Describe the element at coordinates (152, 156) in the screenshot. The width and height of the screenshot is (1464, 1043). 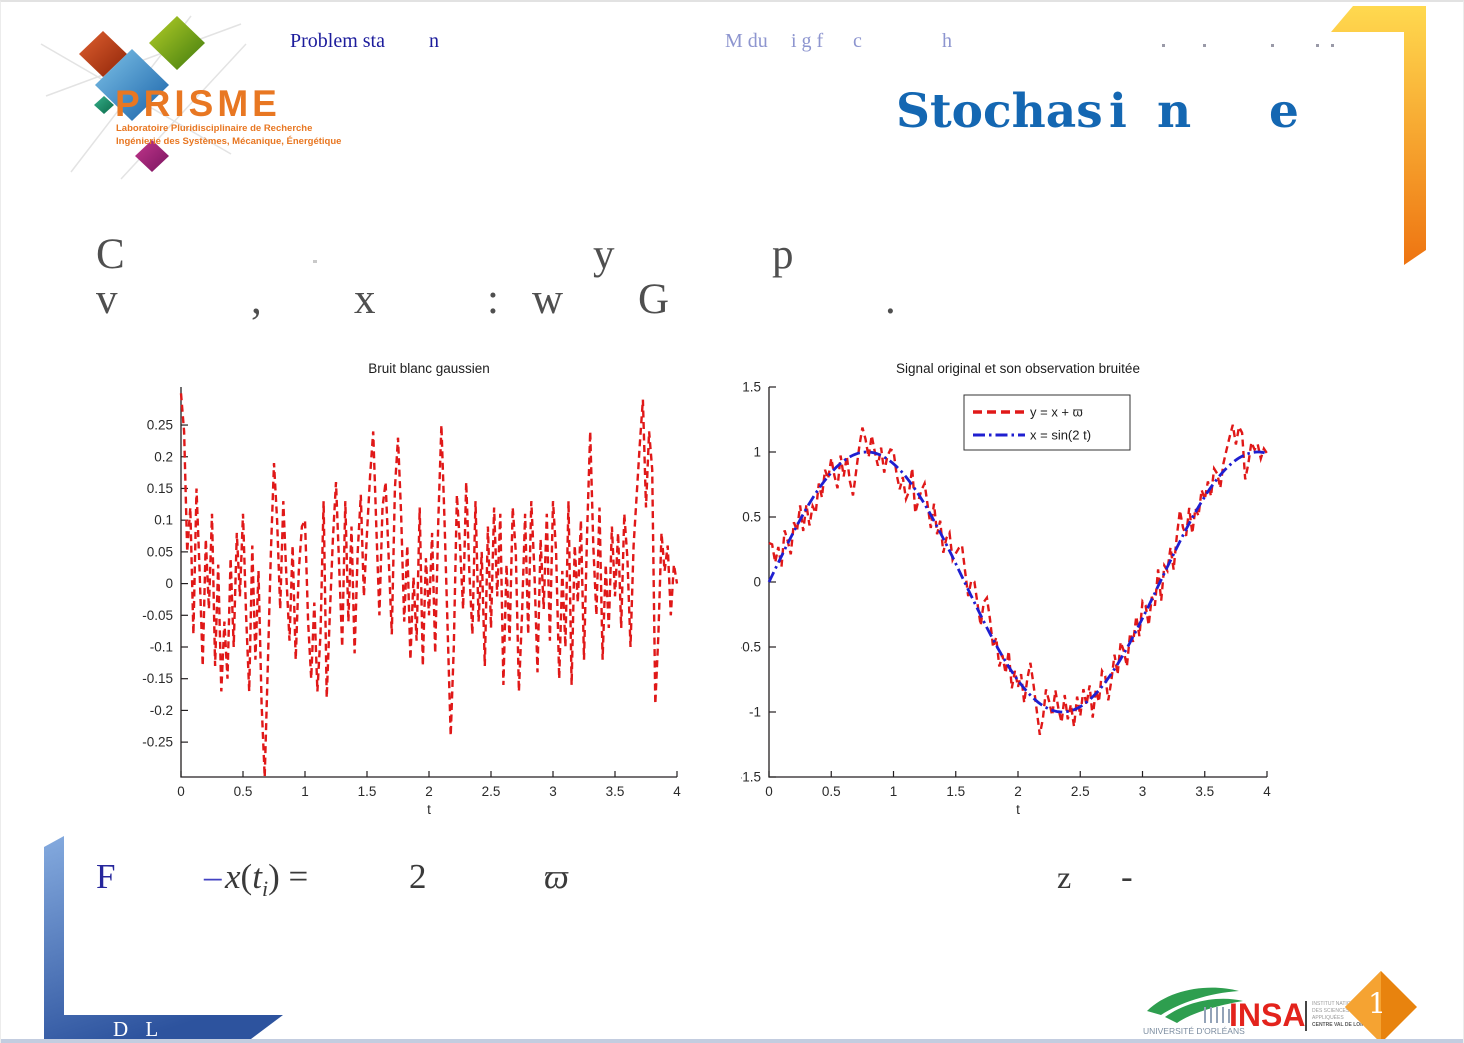
I see `prisme-diamond-magenta` at that location.